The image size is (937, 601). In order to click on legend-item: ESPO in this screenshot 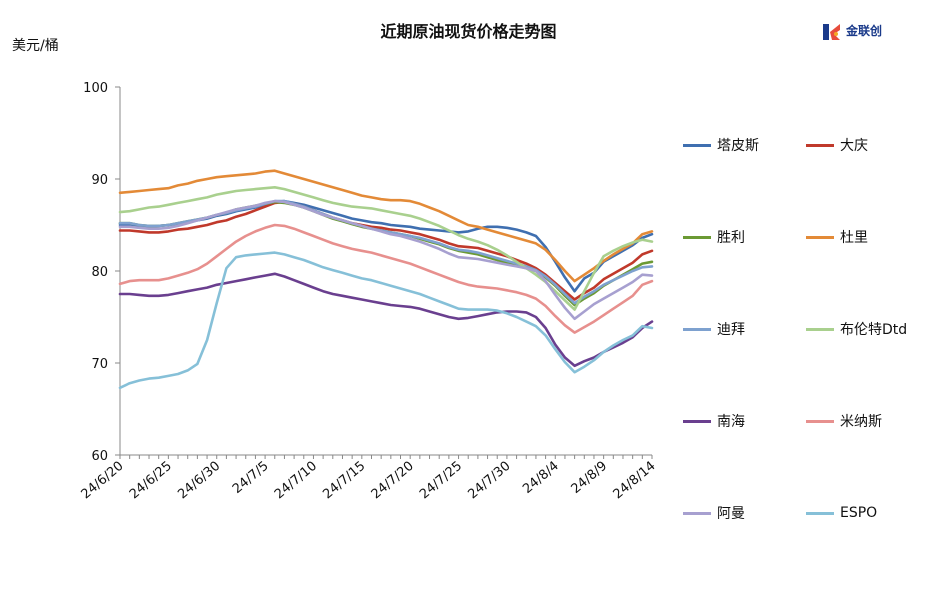, I will do `click(841, 513)`.